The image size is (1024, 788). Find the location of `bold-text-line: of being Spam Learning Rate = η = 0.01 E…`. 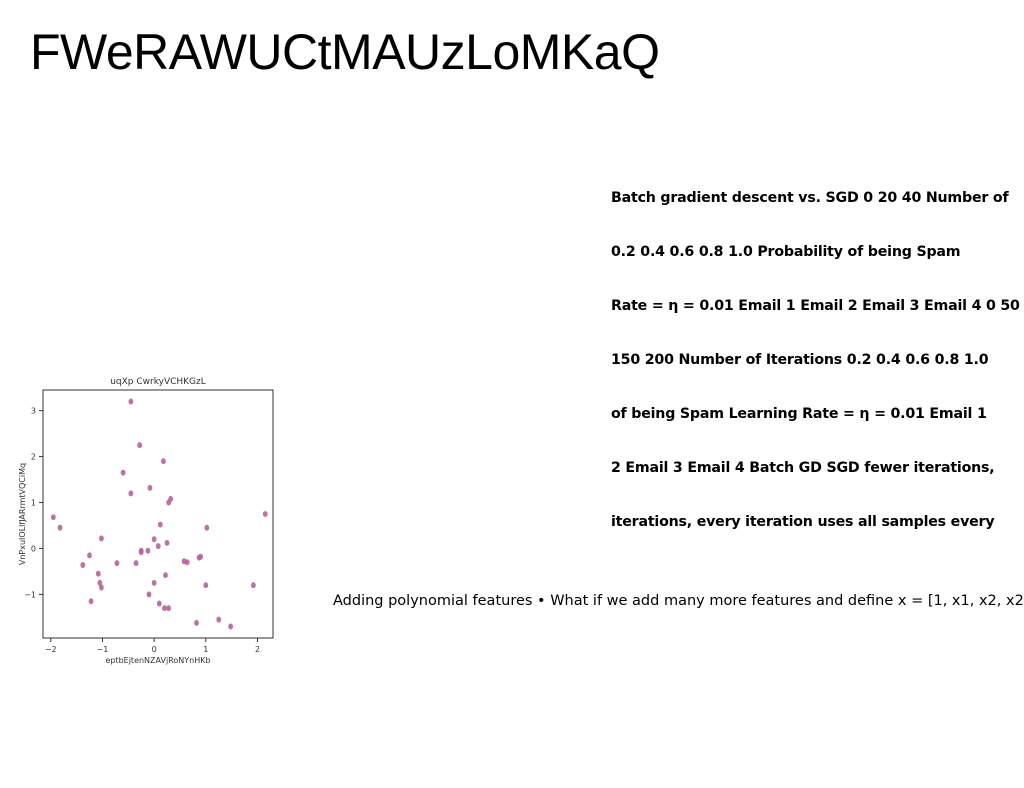

bold-text-line: of being Spam Learning Rate = η = 0.01 E… is located at coordinates (799, 414).